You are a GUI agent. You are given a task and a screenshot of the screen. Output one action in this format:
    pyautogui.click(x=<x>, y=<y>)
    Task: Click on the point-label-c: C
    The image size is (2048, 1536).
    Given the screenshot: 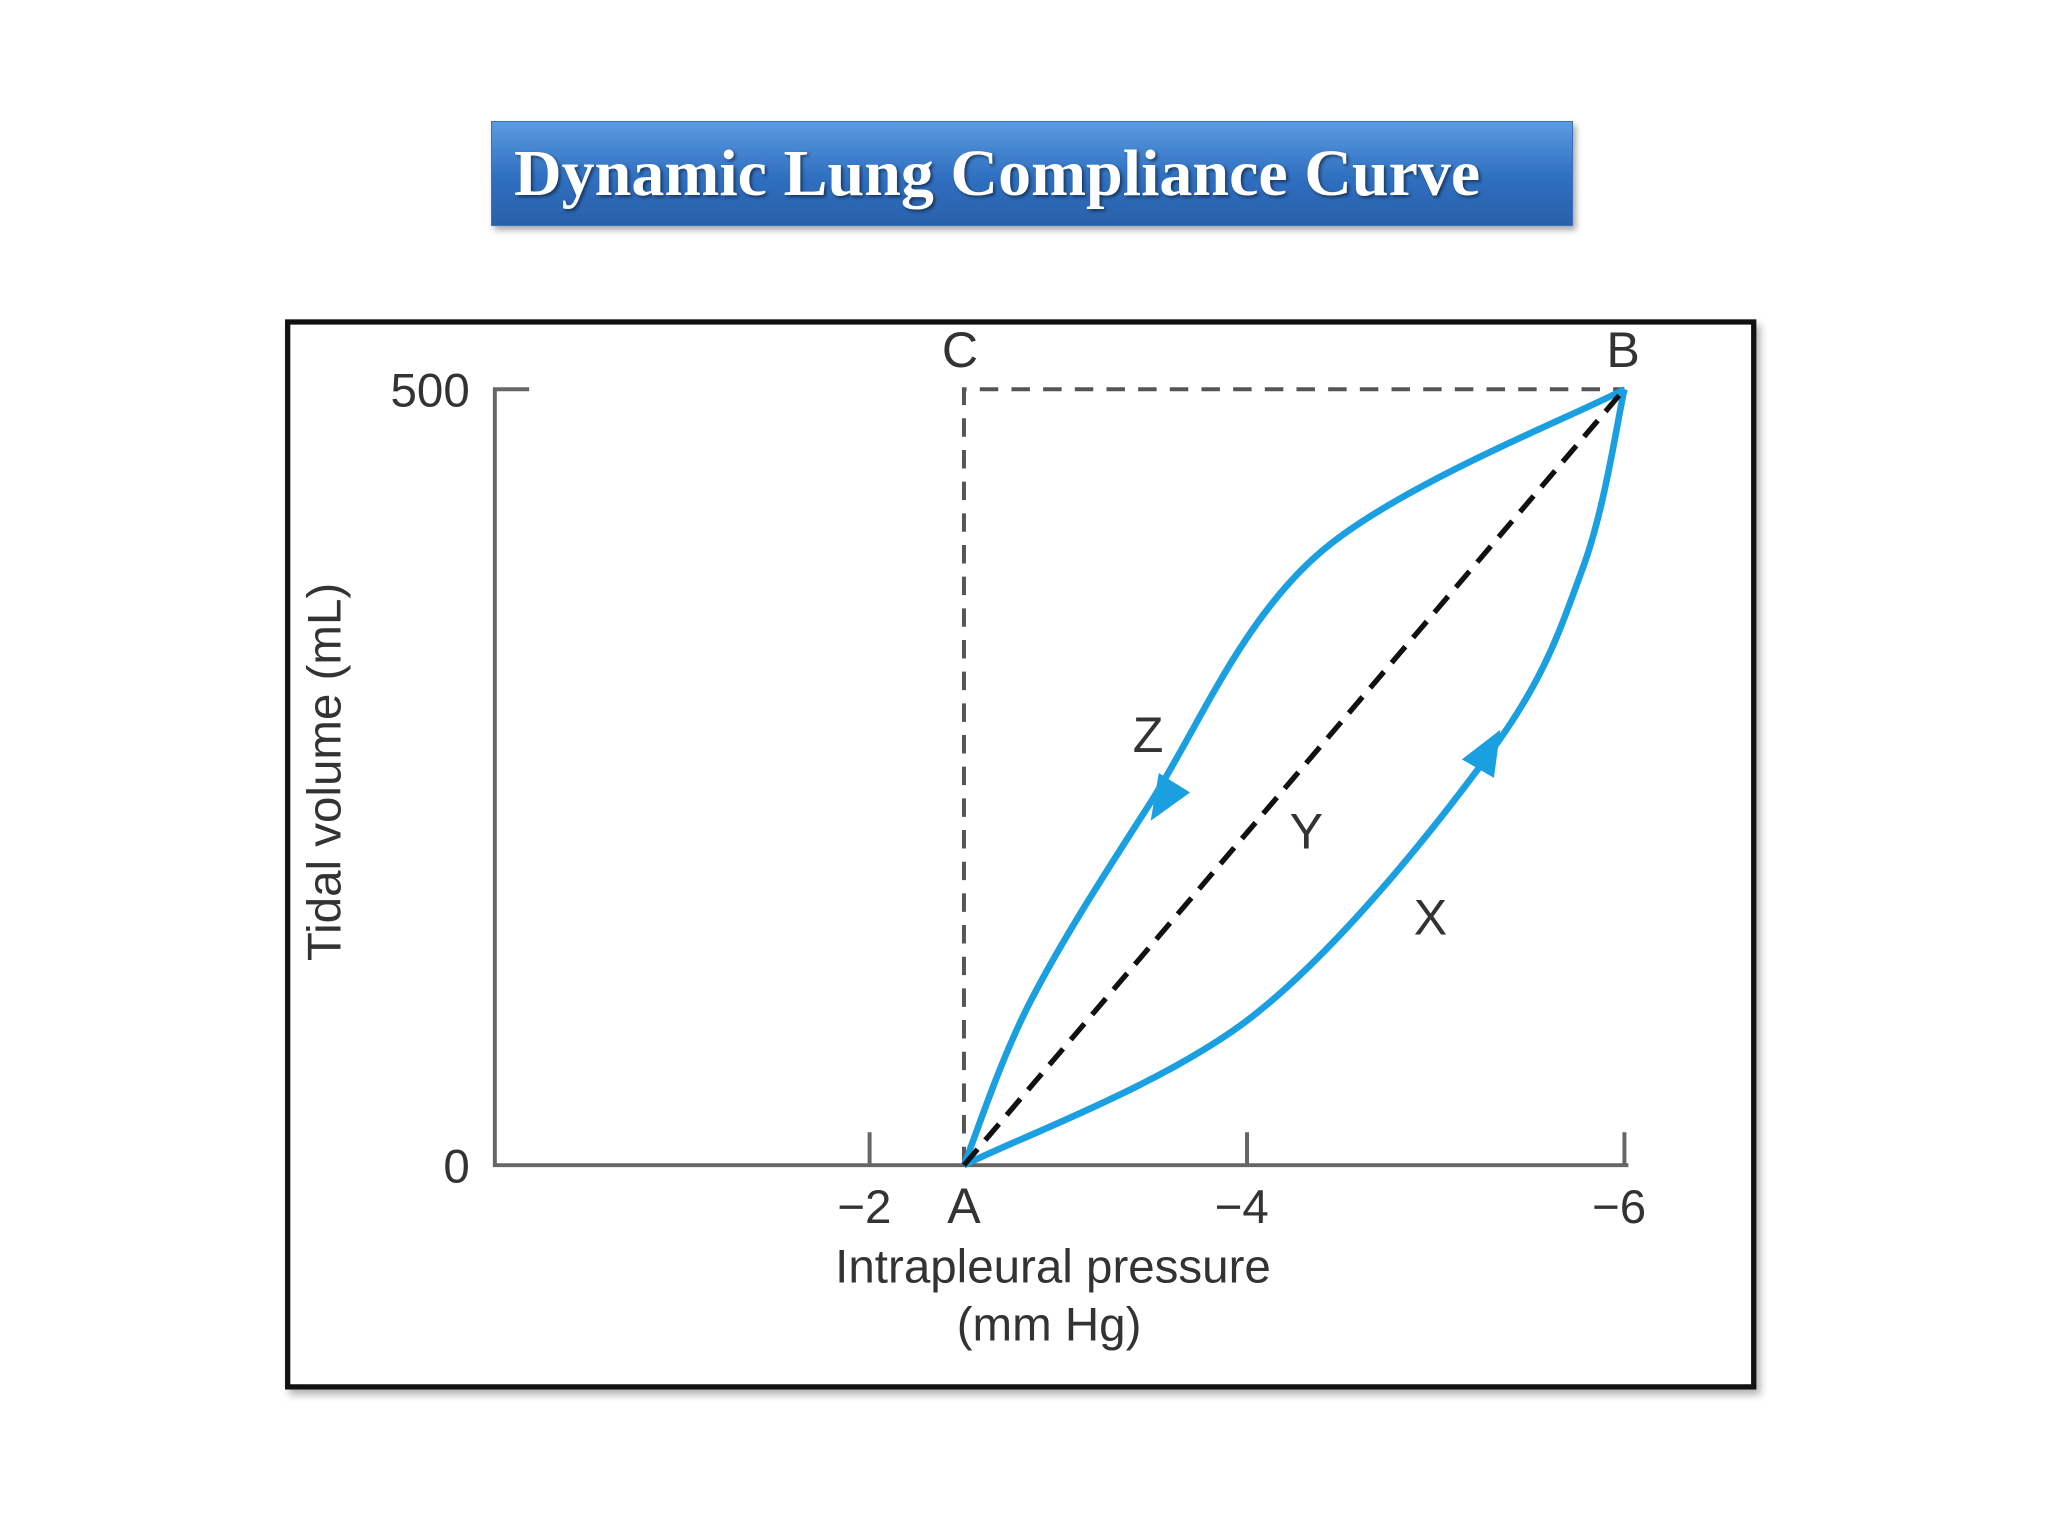 What is the action you would take?
    pyautogui.click(x=960, y=350)
    